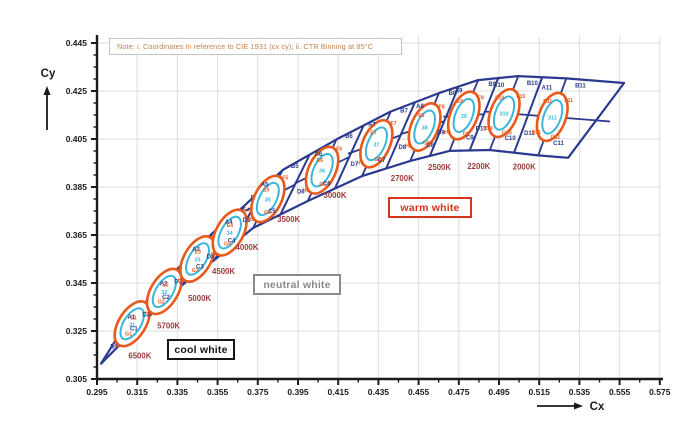  Describe the element at coordinates (430, 207) in the screenshot. I see `warm-white-label: warm white` at that location.